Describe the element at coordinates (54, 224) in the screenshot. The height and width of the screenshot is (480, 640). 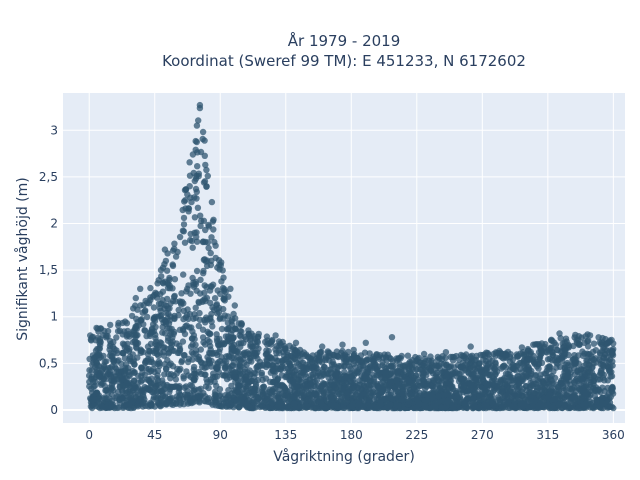
I see `y-tick-label: 2` at that location.